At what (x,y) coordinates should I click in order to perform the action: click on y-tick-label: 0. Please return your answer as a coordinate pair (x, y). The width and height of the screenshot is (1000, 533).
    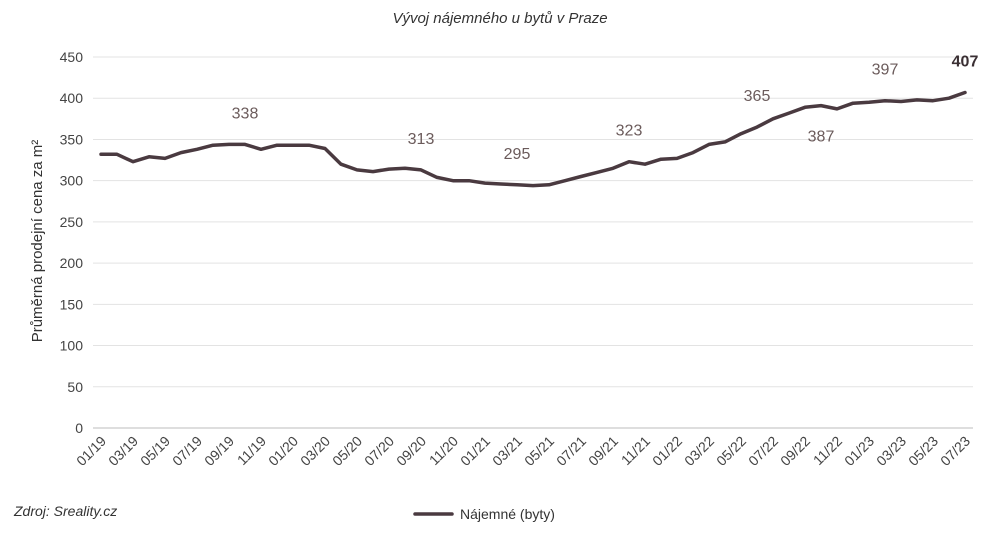
    Looking at the image, I should click on (79, 428).